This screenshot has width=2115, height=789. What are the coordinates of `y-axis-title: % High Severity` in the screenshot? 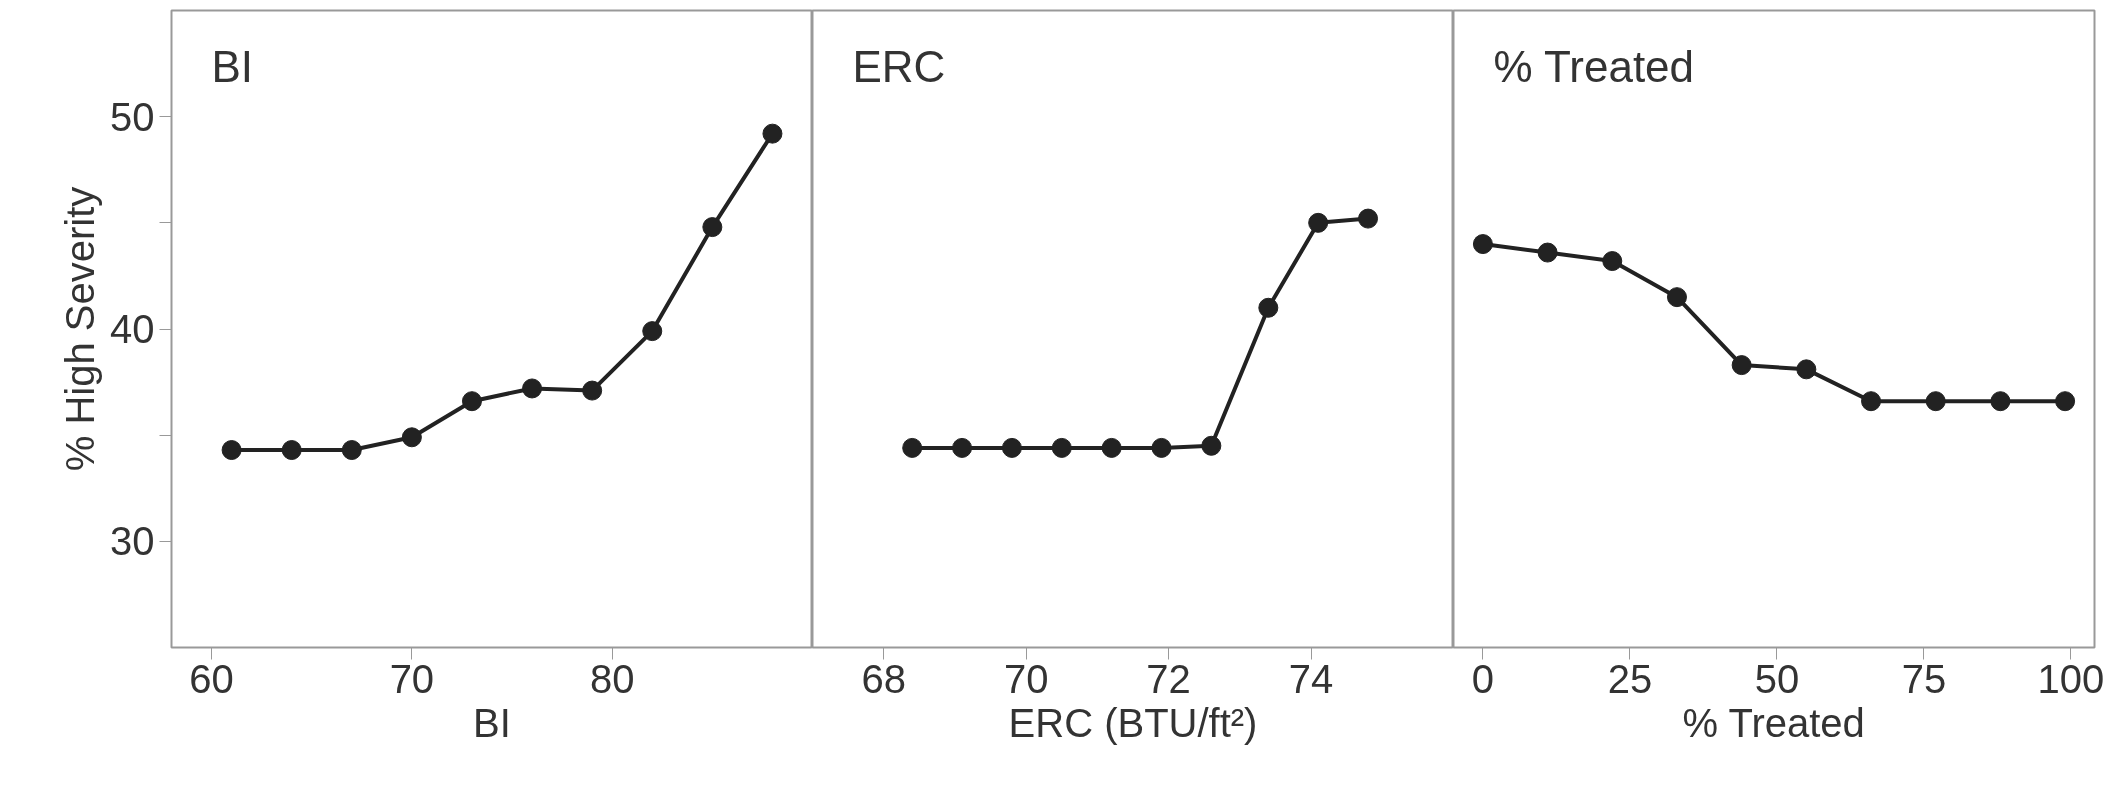 It's located at (80, 329).